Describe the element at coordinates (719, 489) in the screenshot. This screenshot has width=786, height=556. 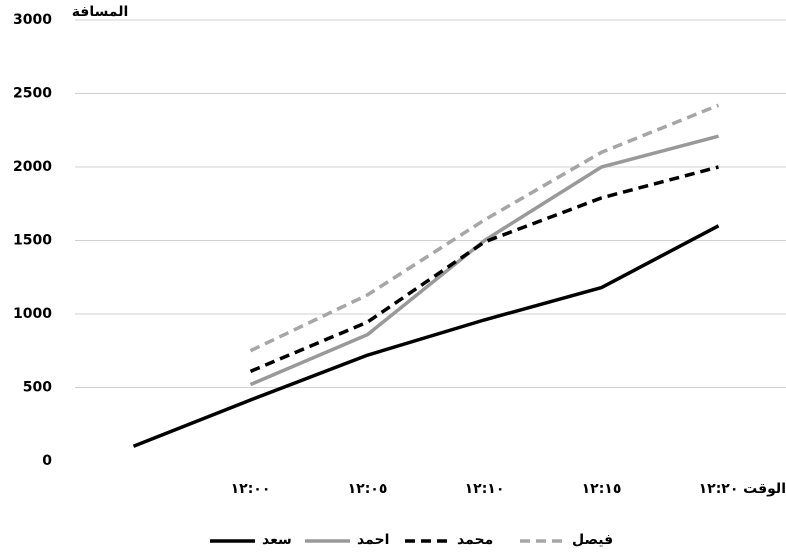
I see `x-tick-label: ١٢:٢٠` at that location.